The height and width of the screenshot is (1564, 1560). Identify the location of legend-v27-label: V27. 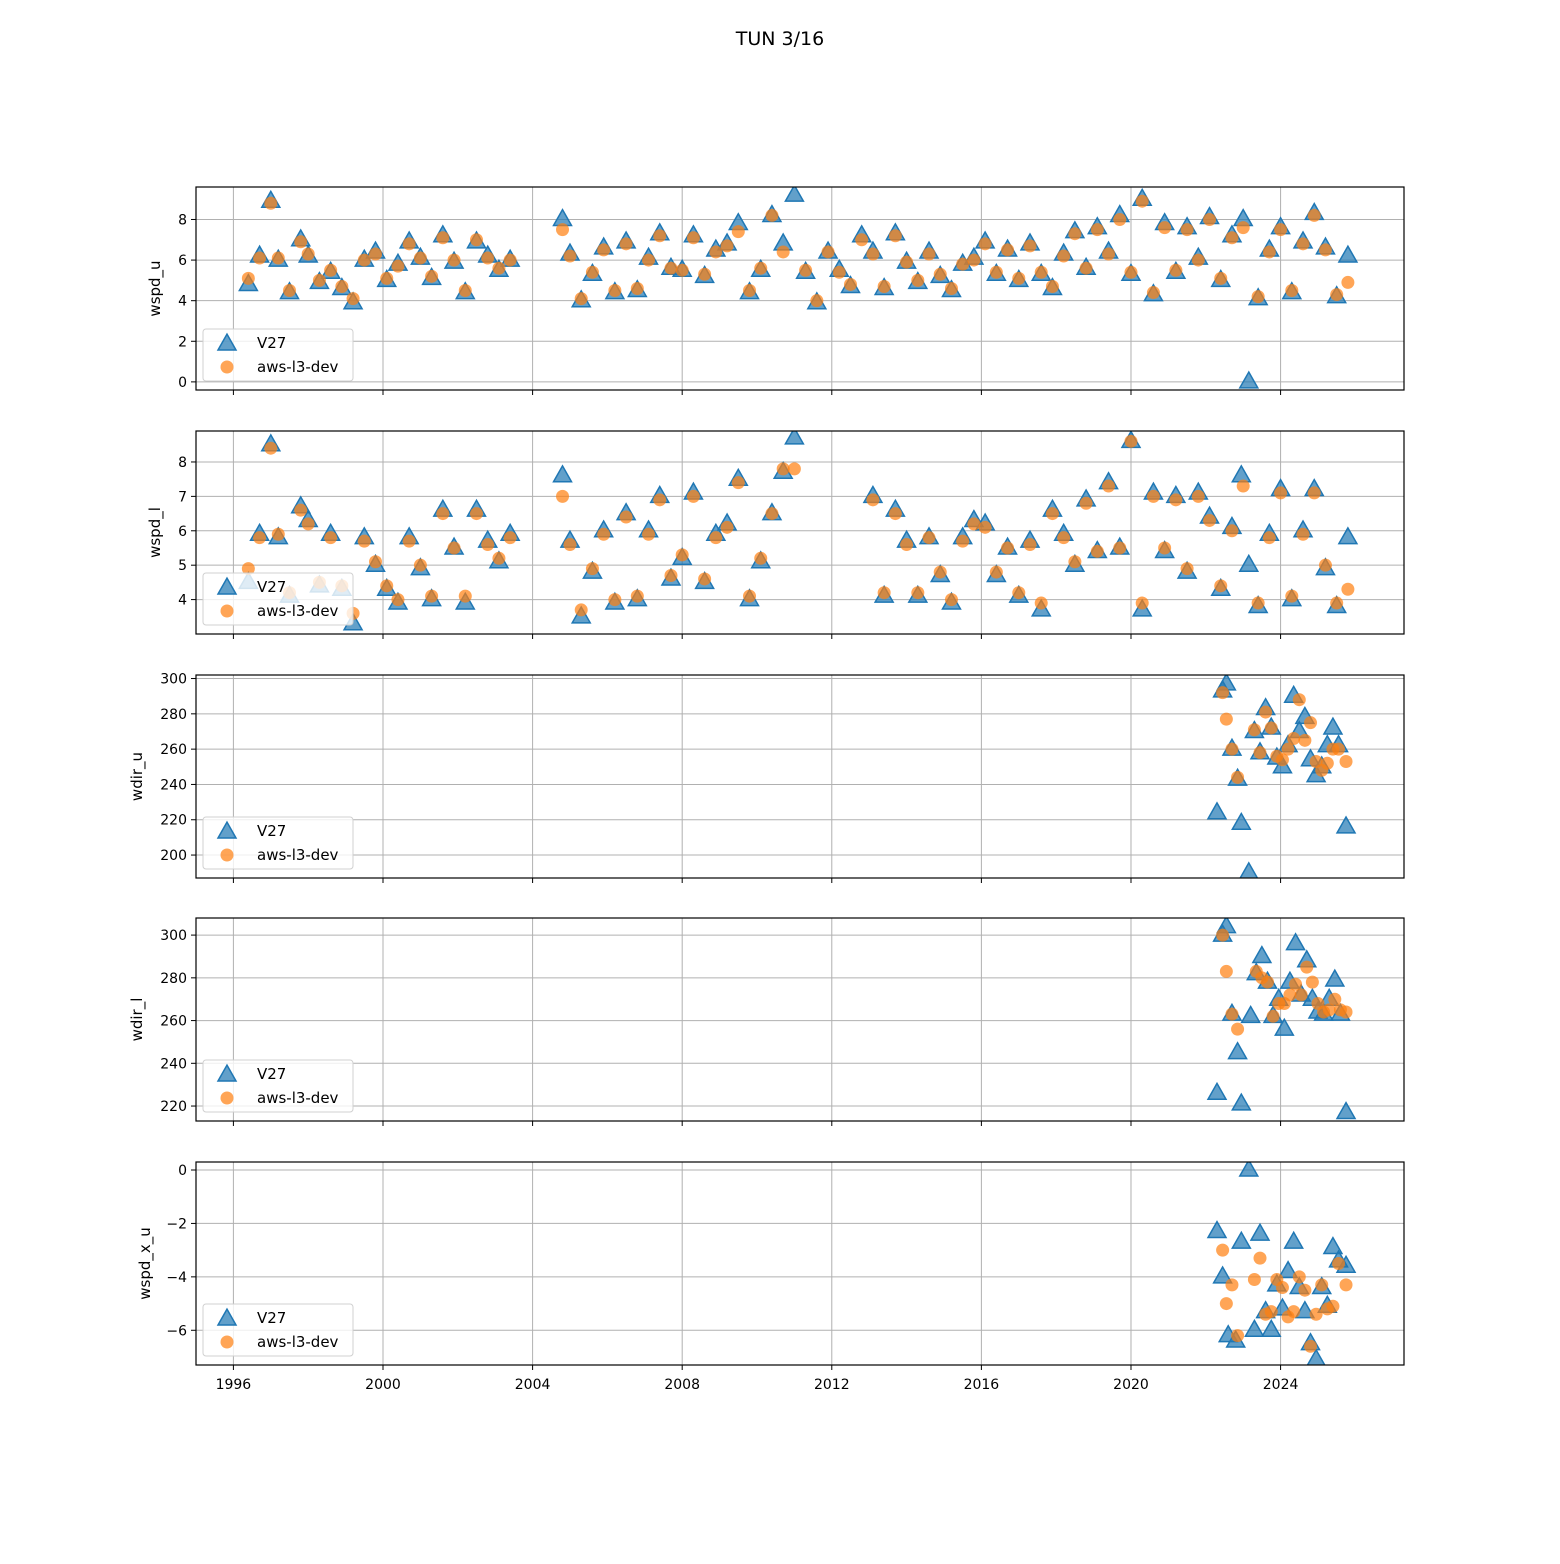
(271, 343).